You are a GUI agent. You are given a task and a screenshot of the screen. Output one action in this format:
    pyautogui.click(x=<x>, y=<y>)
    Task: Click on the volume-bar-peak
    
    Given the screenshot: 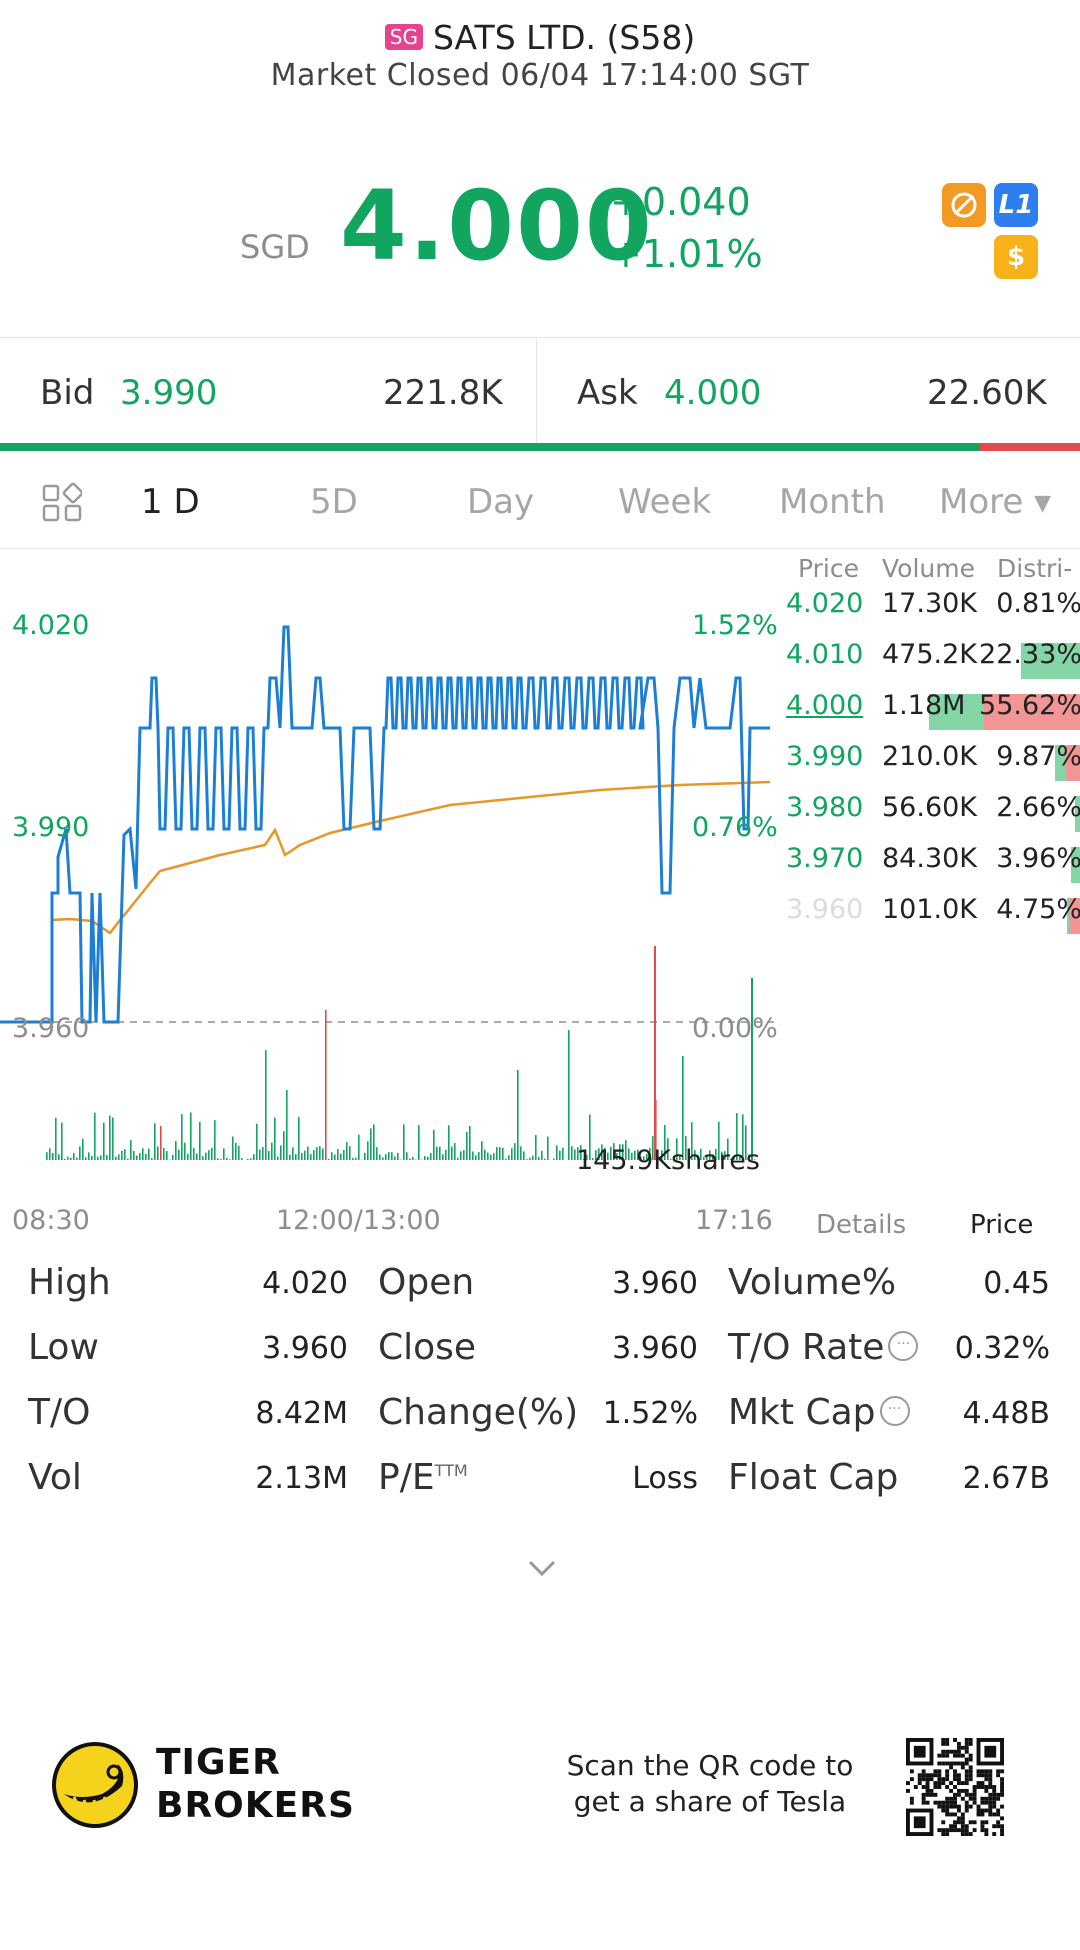 What is the action you would take?
    pyautogui.click(x=655, y=1053)
    